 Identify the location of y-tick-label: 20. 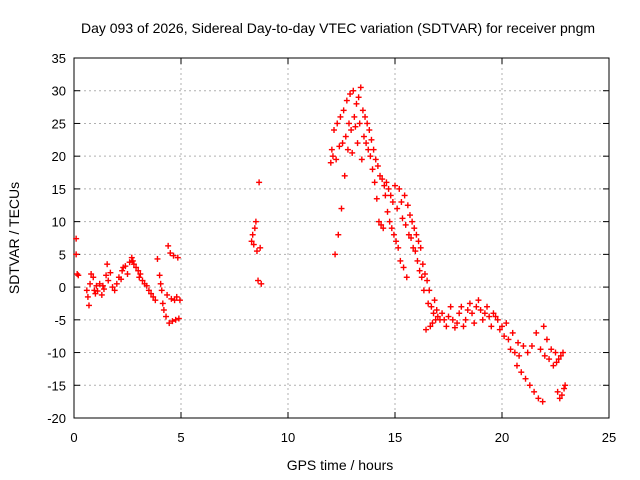
(59, 156).